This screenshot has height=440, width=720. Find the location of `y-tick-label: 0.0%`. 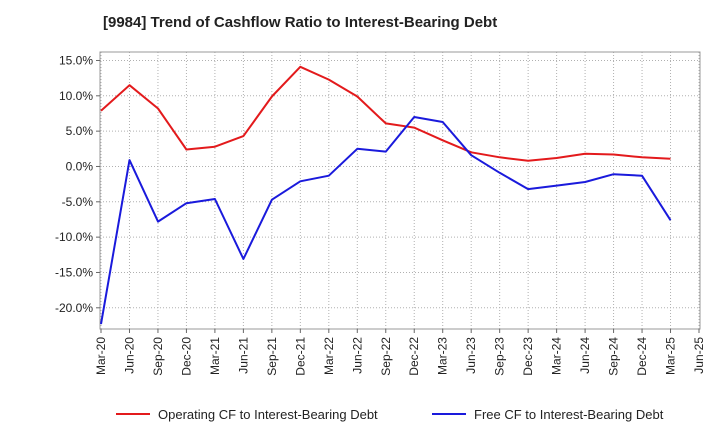

y-tick-label: 0.0% is located at coordinates (80, 166).